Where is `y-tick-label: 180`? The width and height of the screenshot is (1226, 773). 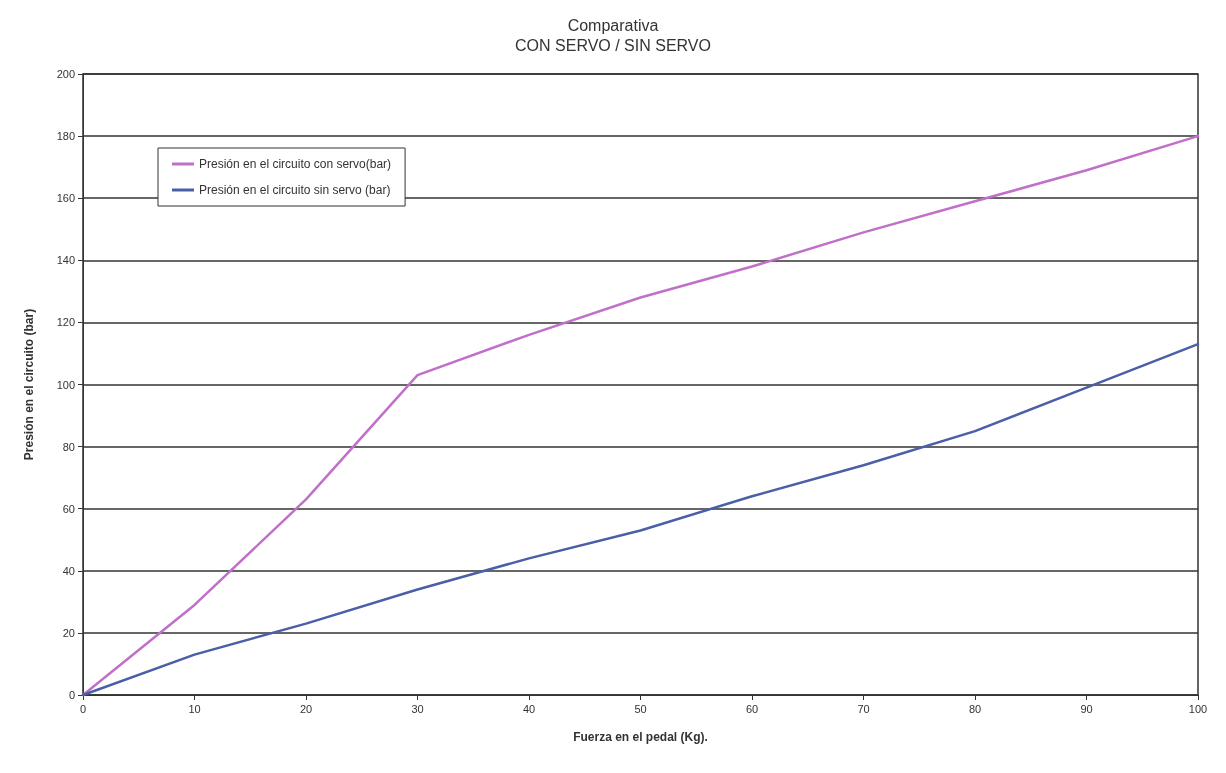 y-tick-label: 180 is located at coordinates (65, 136).